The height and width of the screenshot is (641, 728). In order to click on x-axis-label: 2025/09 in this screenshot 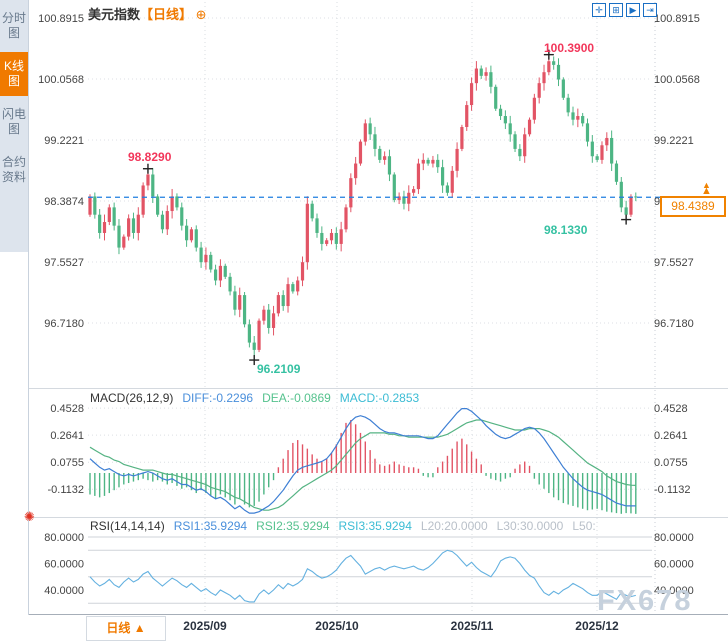, I will do `click(205, 626)`.